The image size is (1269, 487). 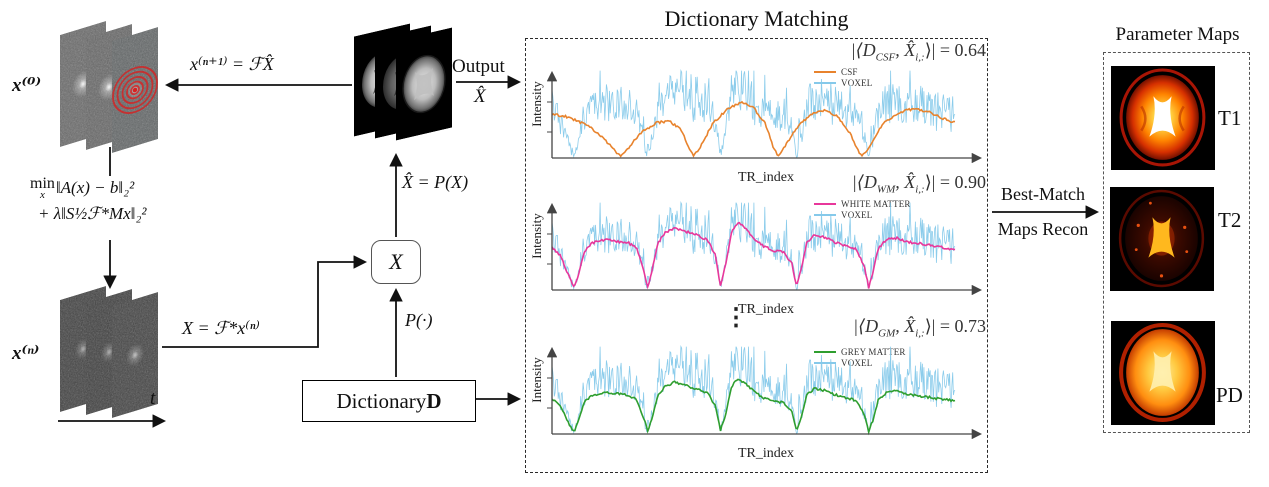 What do you see at coordinates (862, 209) in the screenshot?
I see `plot-legend: WHITE MATTER VOXEL` at bounding box center [862, 209].